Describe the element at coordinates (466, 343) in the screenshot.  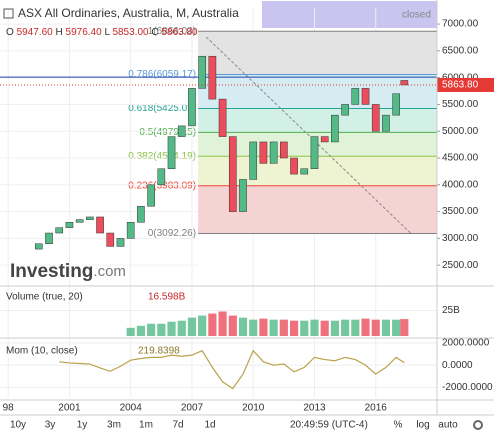
I see `y-tick-label: 2000.0000` at that location.